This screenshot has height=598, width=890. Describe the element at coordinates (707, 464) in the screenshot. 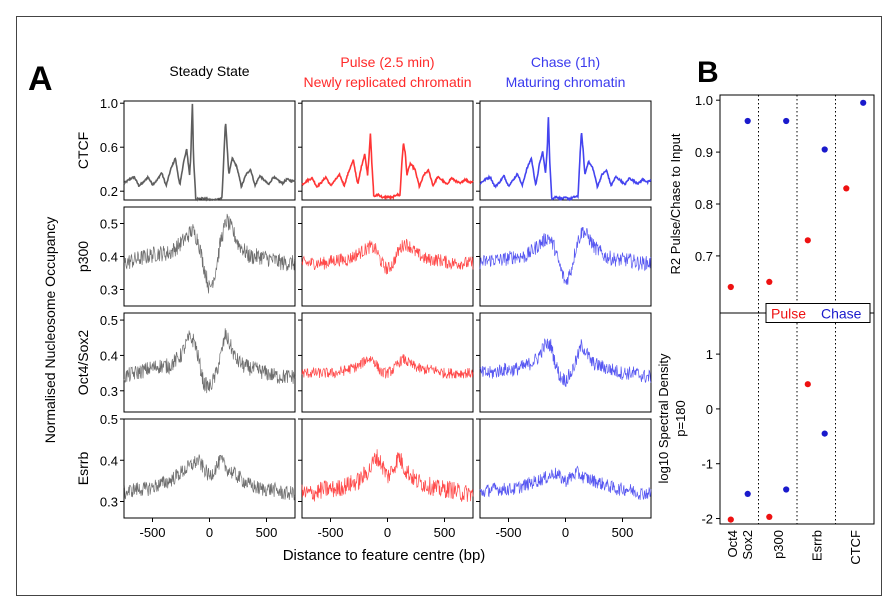

I see `b-bottom-y-tick-label: -1` at that location.